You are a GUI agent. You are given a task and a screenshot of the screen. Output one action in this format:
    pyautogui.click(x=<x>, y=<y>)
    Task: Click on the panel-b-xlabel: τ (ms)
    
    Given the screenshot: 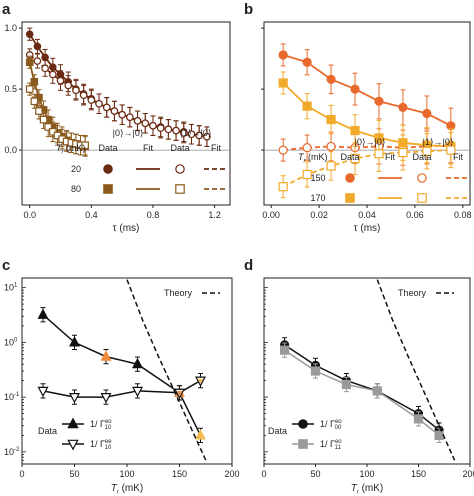 What is the action you would take?
    pyautogui.click(x=367, y=228)
    